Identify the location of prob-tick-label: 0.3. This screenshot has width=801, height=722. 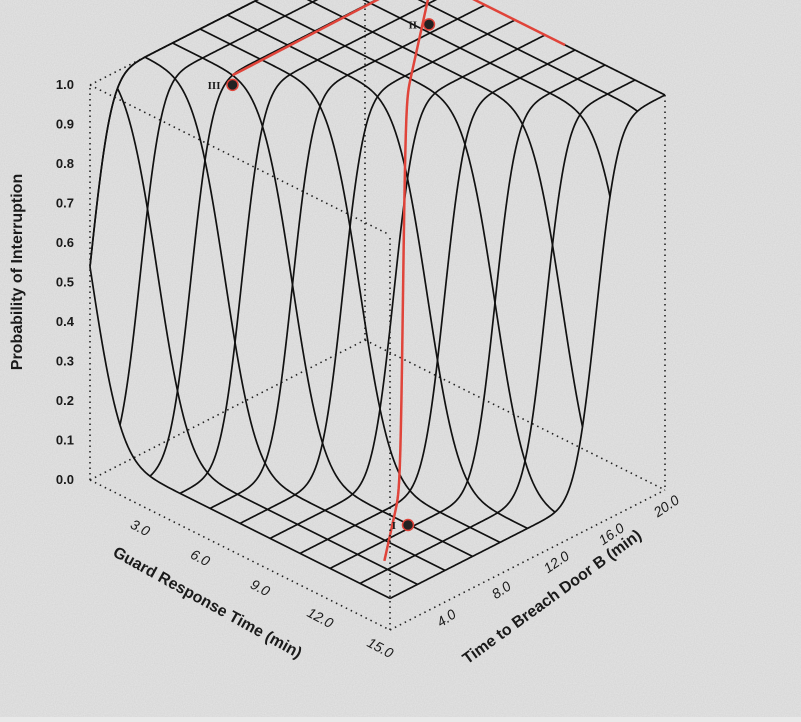
(65, 361).